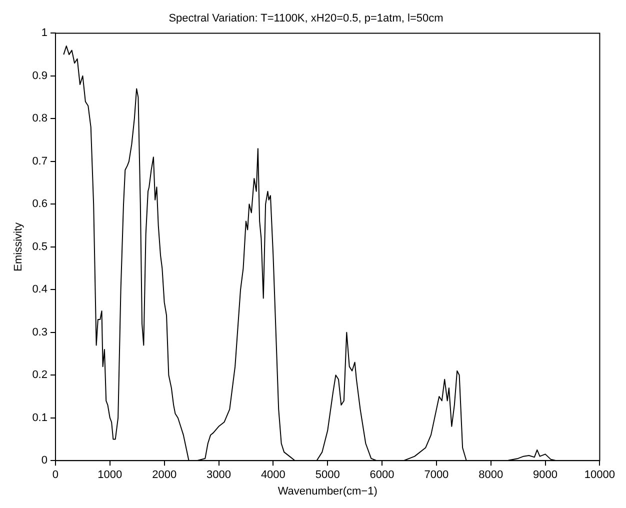  I want to click on y-tick-label: 0.4, so click(40, 290).